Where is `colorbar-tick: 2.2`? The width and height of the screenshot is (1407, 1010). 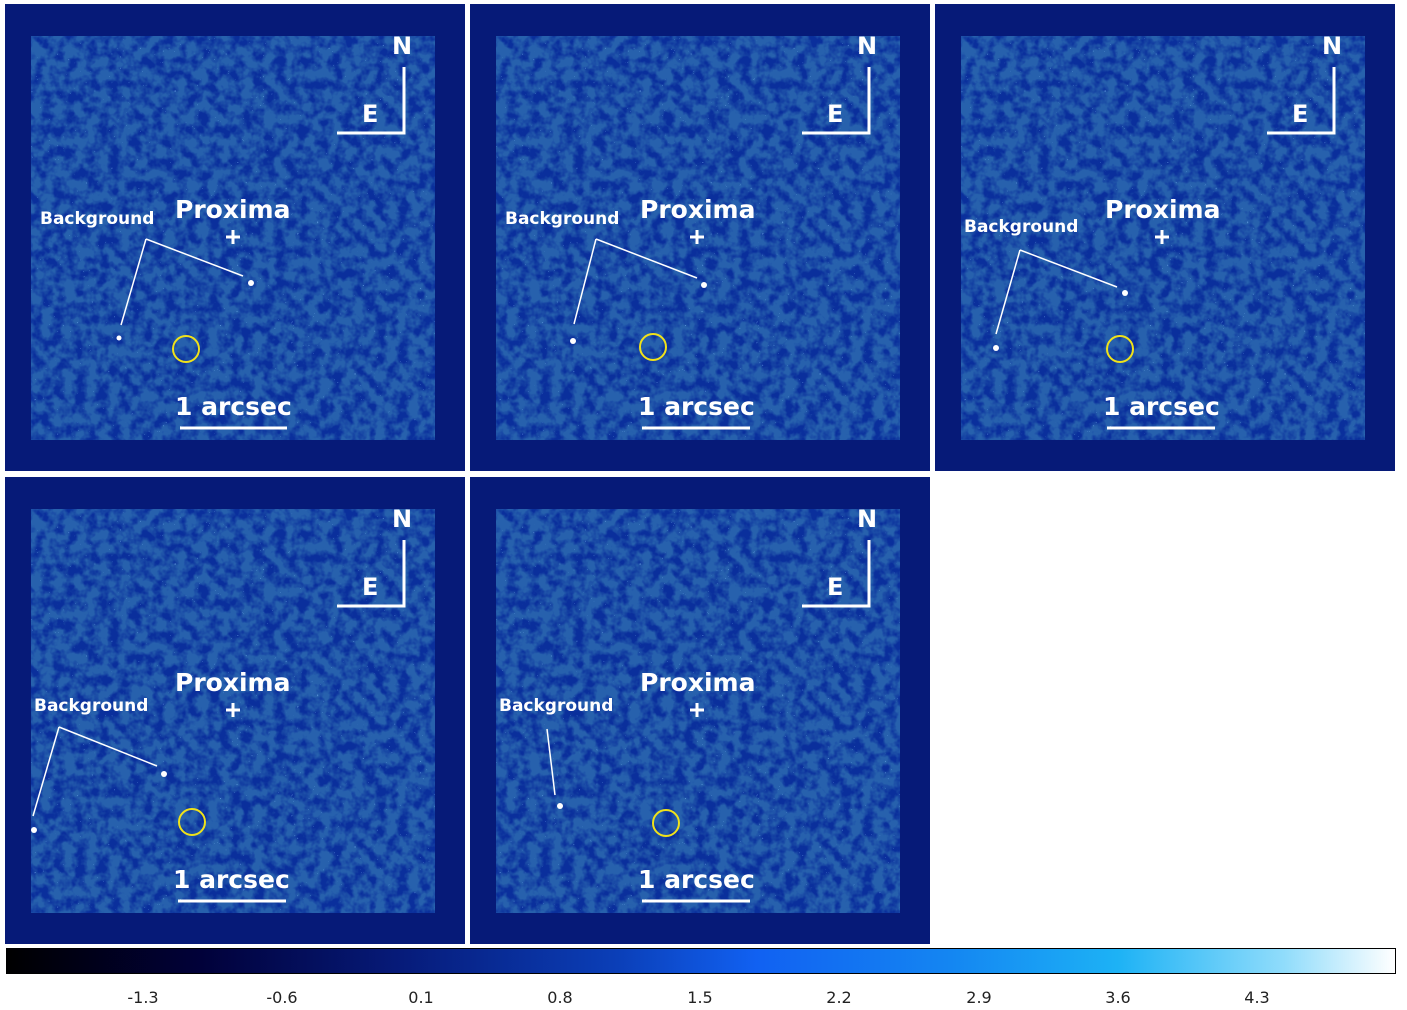
colorbar-tick: 2.2 is located at coordinates (839, 997).